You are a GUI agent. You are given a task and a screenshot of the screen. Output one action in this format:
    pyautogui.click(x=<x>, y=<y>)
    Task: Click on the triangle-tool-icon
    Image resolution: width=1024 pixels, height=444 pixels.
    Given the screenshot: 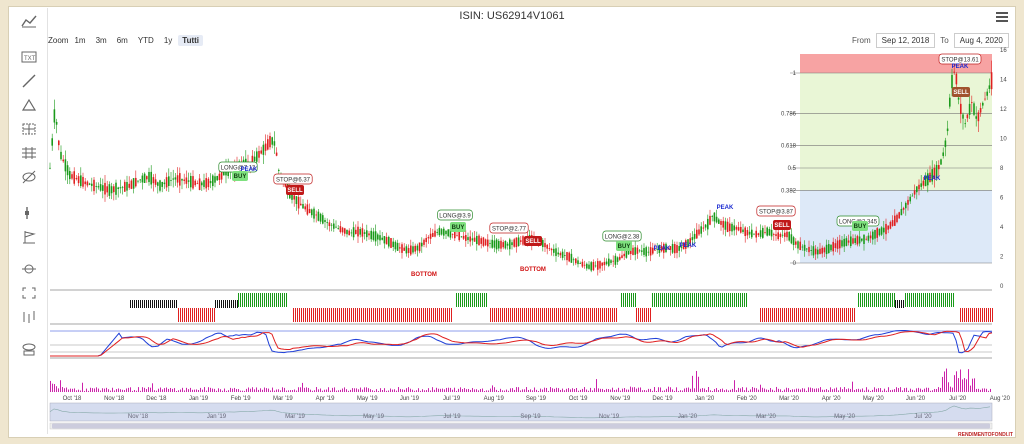 What is the action you would take?
    pyautogui.click(x=29, y=105)
    